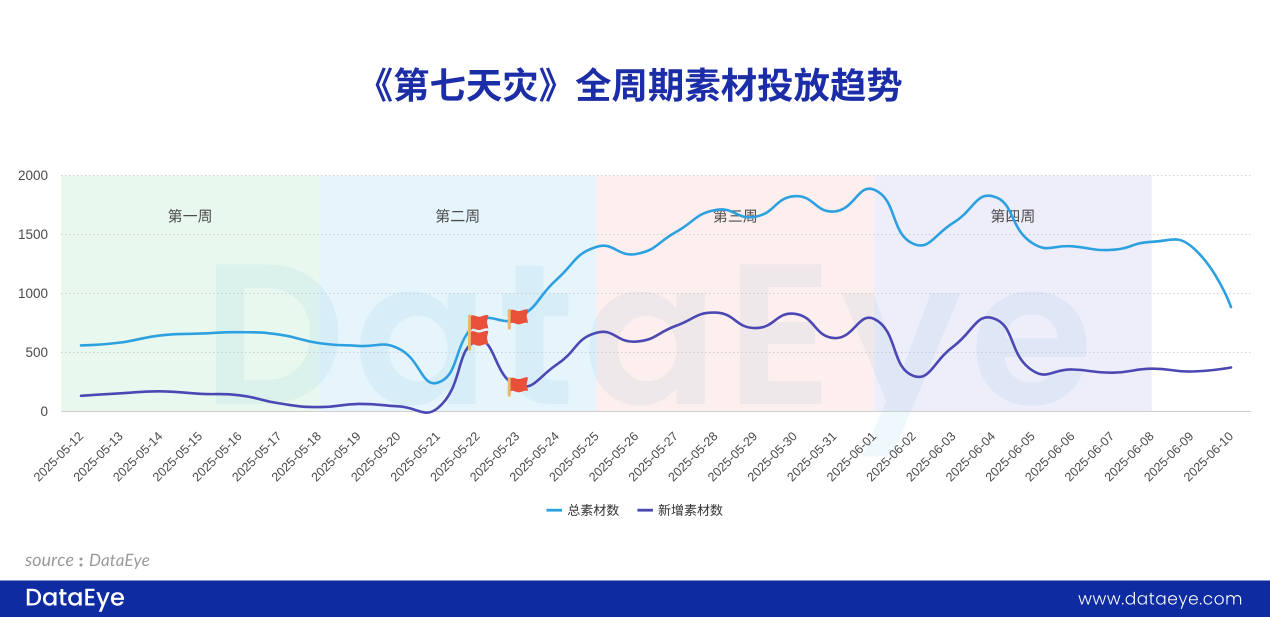  What do you see at coordinates (33, 293) in the screenshot?
I see `svg-text: 1000` at bounding box center [33, 293].